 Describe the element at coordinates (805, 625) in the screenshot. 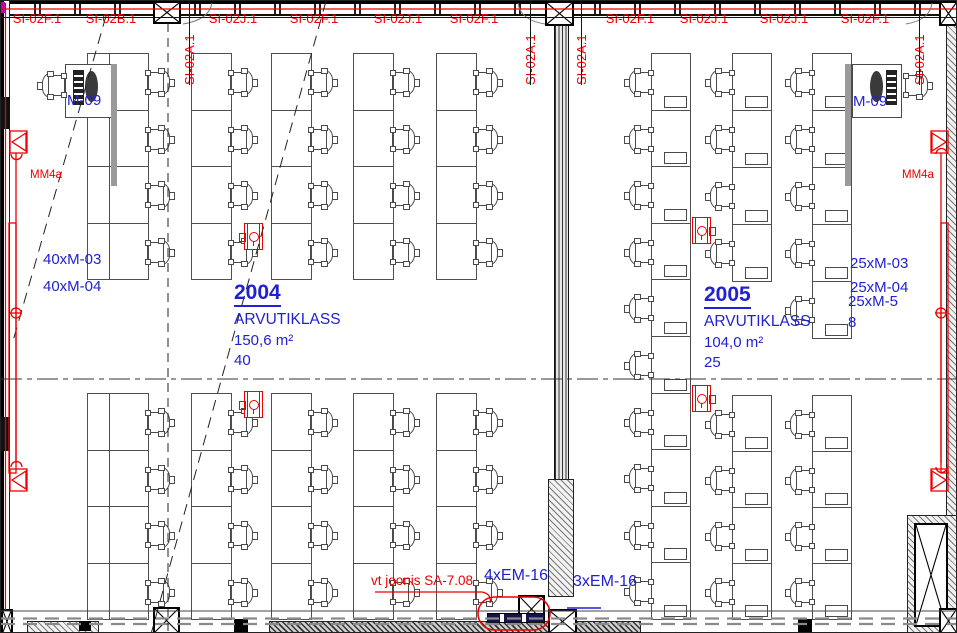

I see `door-post` at that location.